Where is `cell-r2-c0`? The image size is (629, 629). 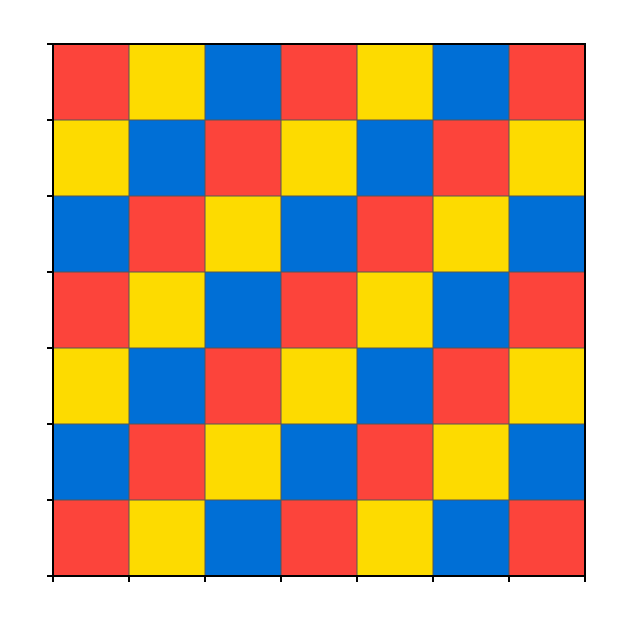
cell-r2-c0 is located at coordinates (91, 234).